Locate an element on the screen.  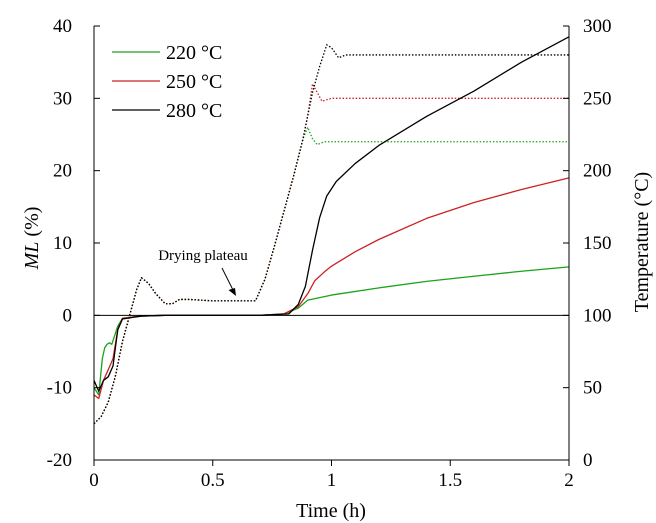
x-tick-label: 0.5 is located at coordinates (213, 480).